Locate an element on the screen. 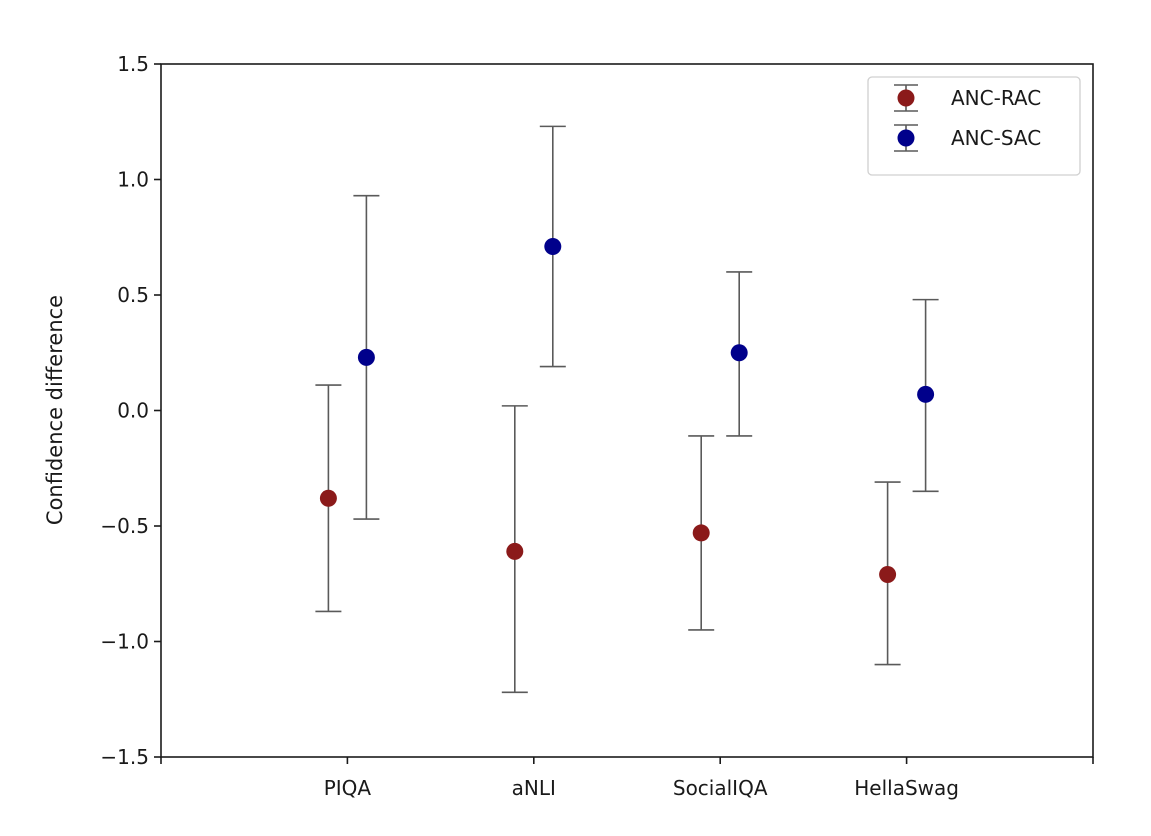 Image resolution: width=1151 pixels, height=836 pixels. y-tick-label: −0.5 is located at coordinates (124, 526).